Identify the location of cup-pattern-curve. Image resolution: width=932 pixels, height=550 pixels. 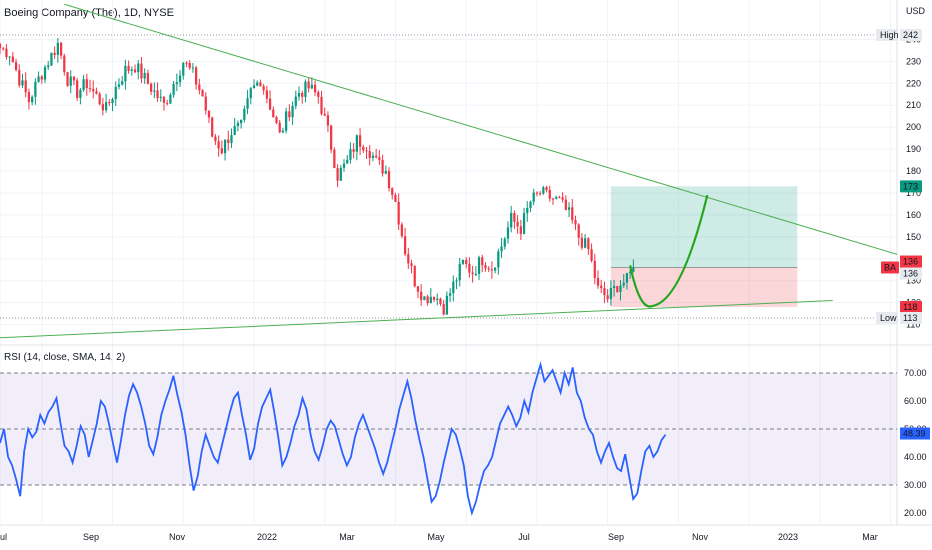
(669, 251).